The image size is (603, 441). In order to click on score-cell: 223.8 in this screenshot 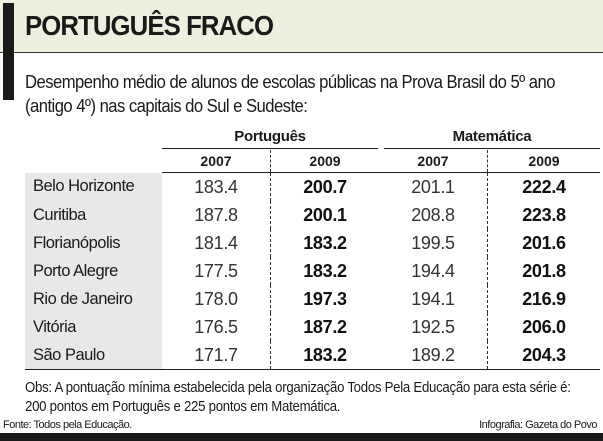, I will do `click(544, 214)`.